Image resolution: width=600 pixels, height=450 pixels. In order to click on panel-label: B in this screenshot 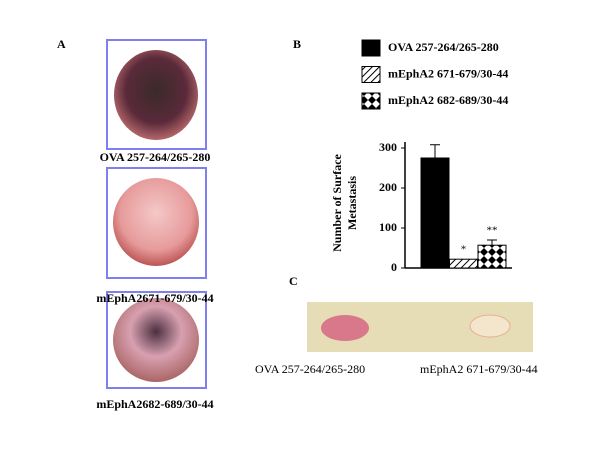, I will do `click(297, 44)`.